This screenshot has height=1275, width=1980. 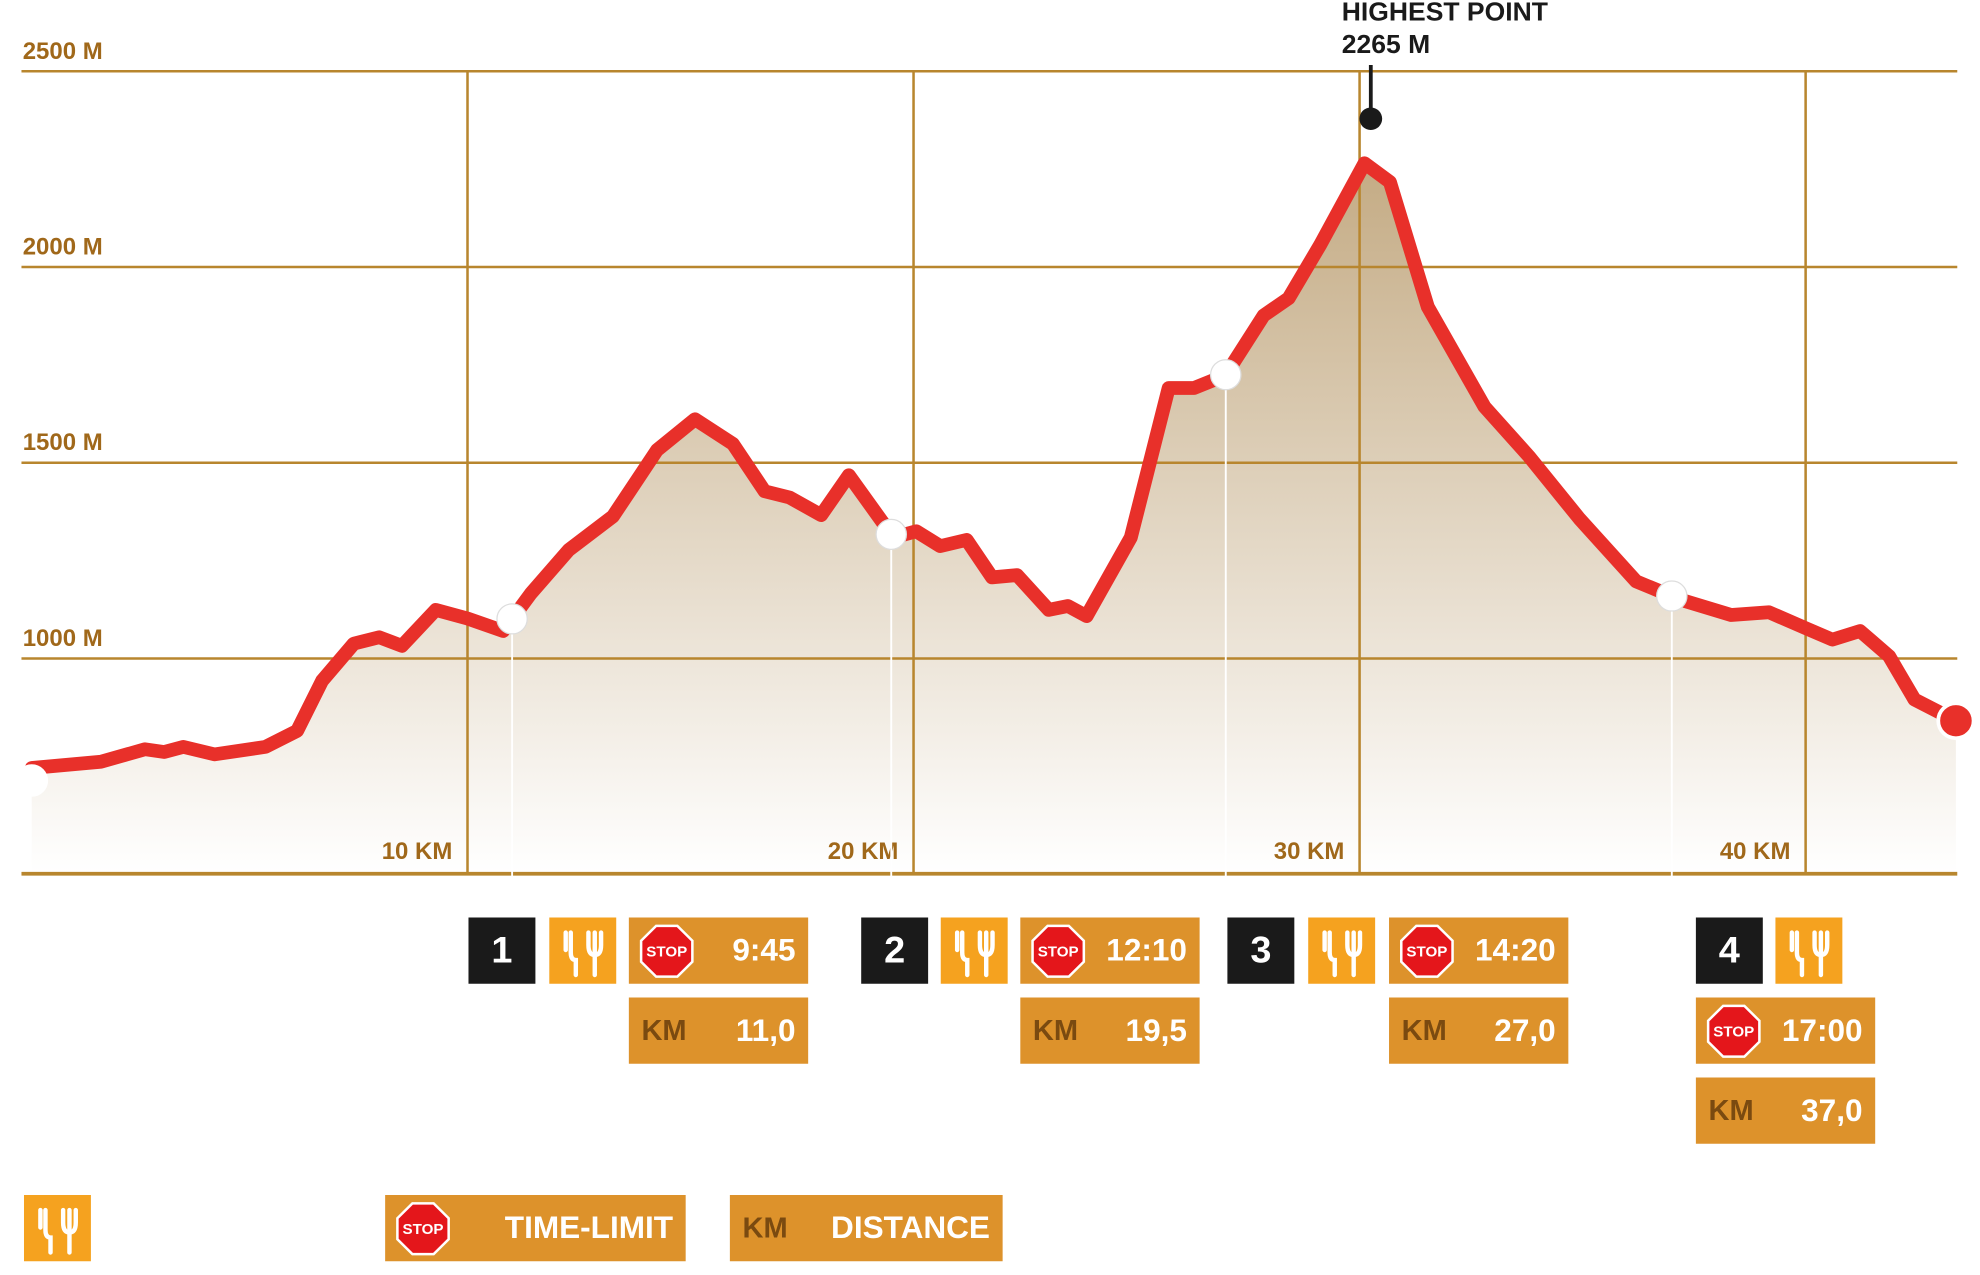 What do you see at coordinates (1386, 44) in the screenshot?
I see `annotation-value: 2265 M` at bounding box center [1386, 44].